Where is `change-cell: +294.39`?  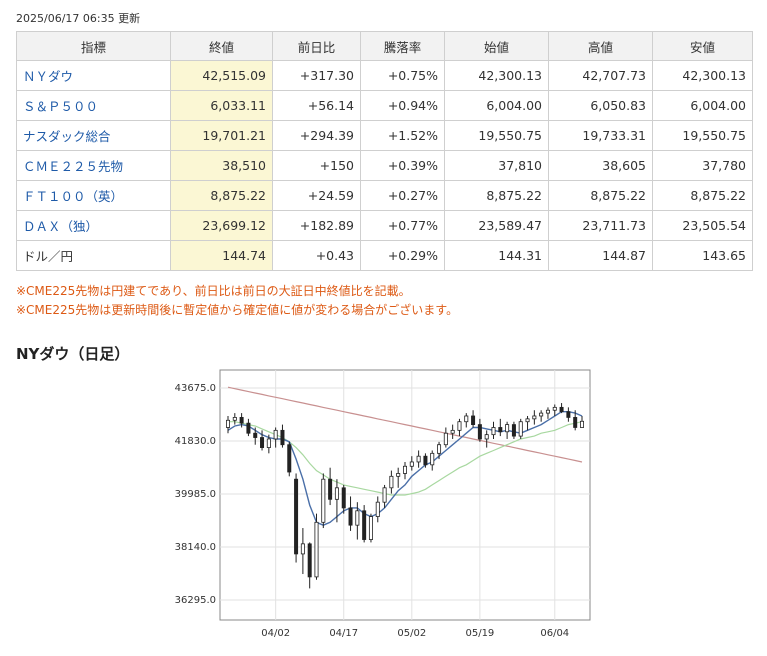 change-cell: +294.39 is located at coordinates (316, 135).